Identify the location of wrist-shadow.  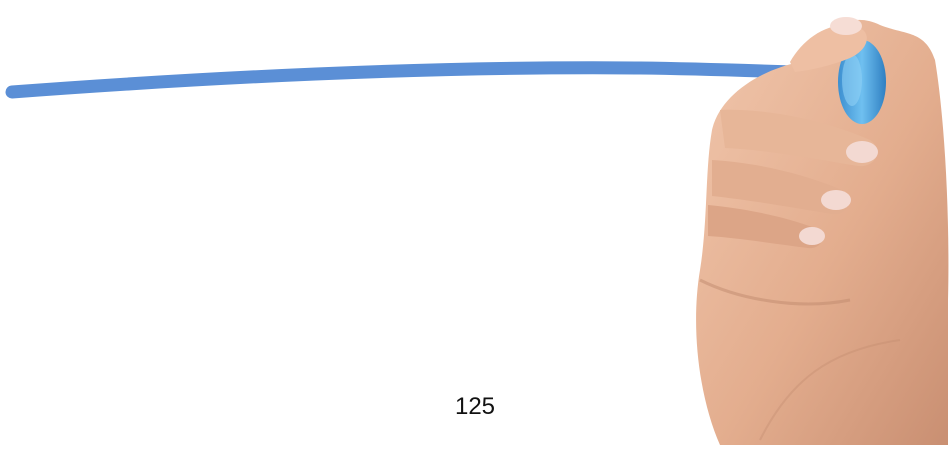
(830, 390).